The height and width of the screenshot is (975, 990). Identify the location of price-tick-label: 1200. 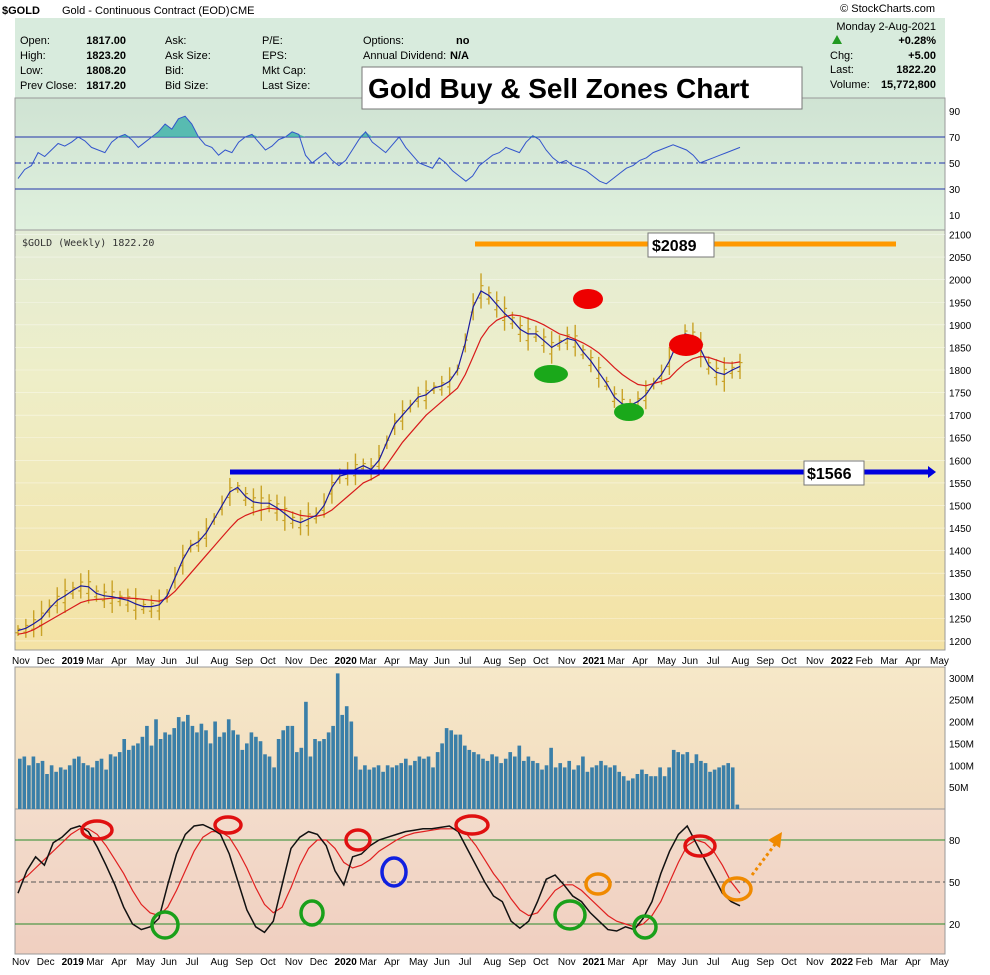
(960, 642).